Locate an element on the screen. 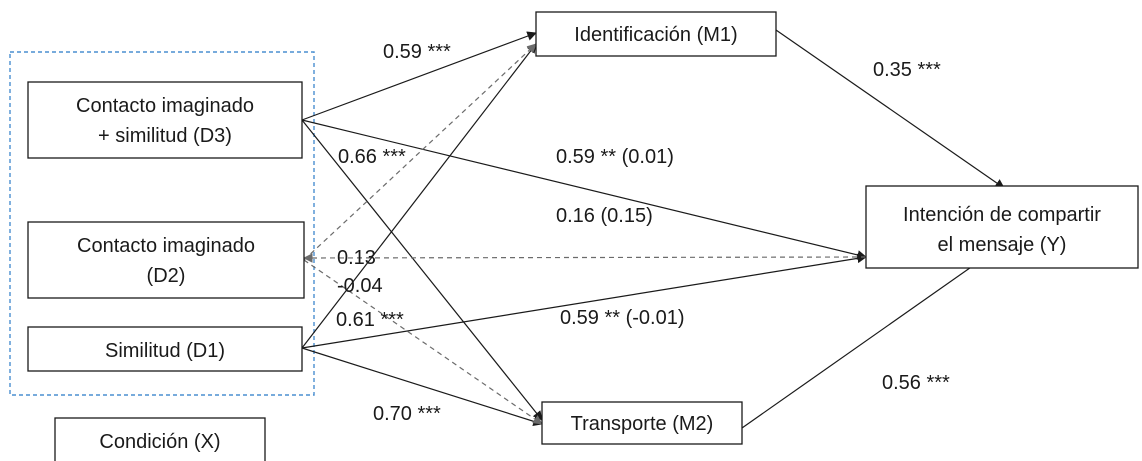 Image resolution: width=1142 pixels, height=461 pixels. node-d1-label: Similitud (D1) is located at coordinates (165, 351).